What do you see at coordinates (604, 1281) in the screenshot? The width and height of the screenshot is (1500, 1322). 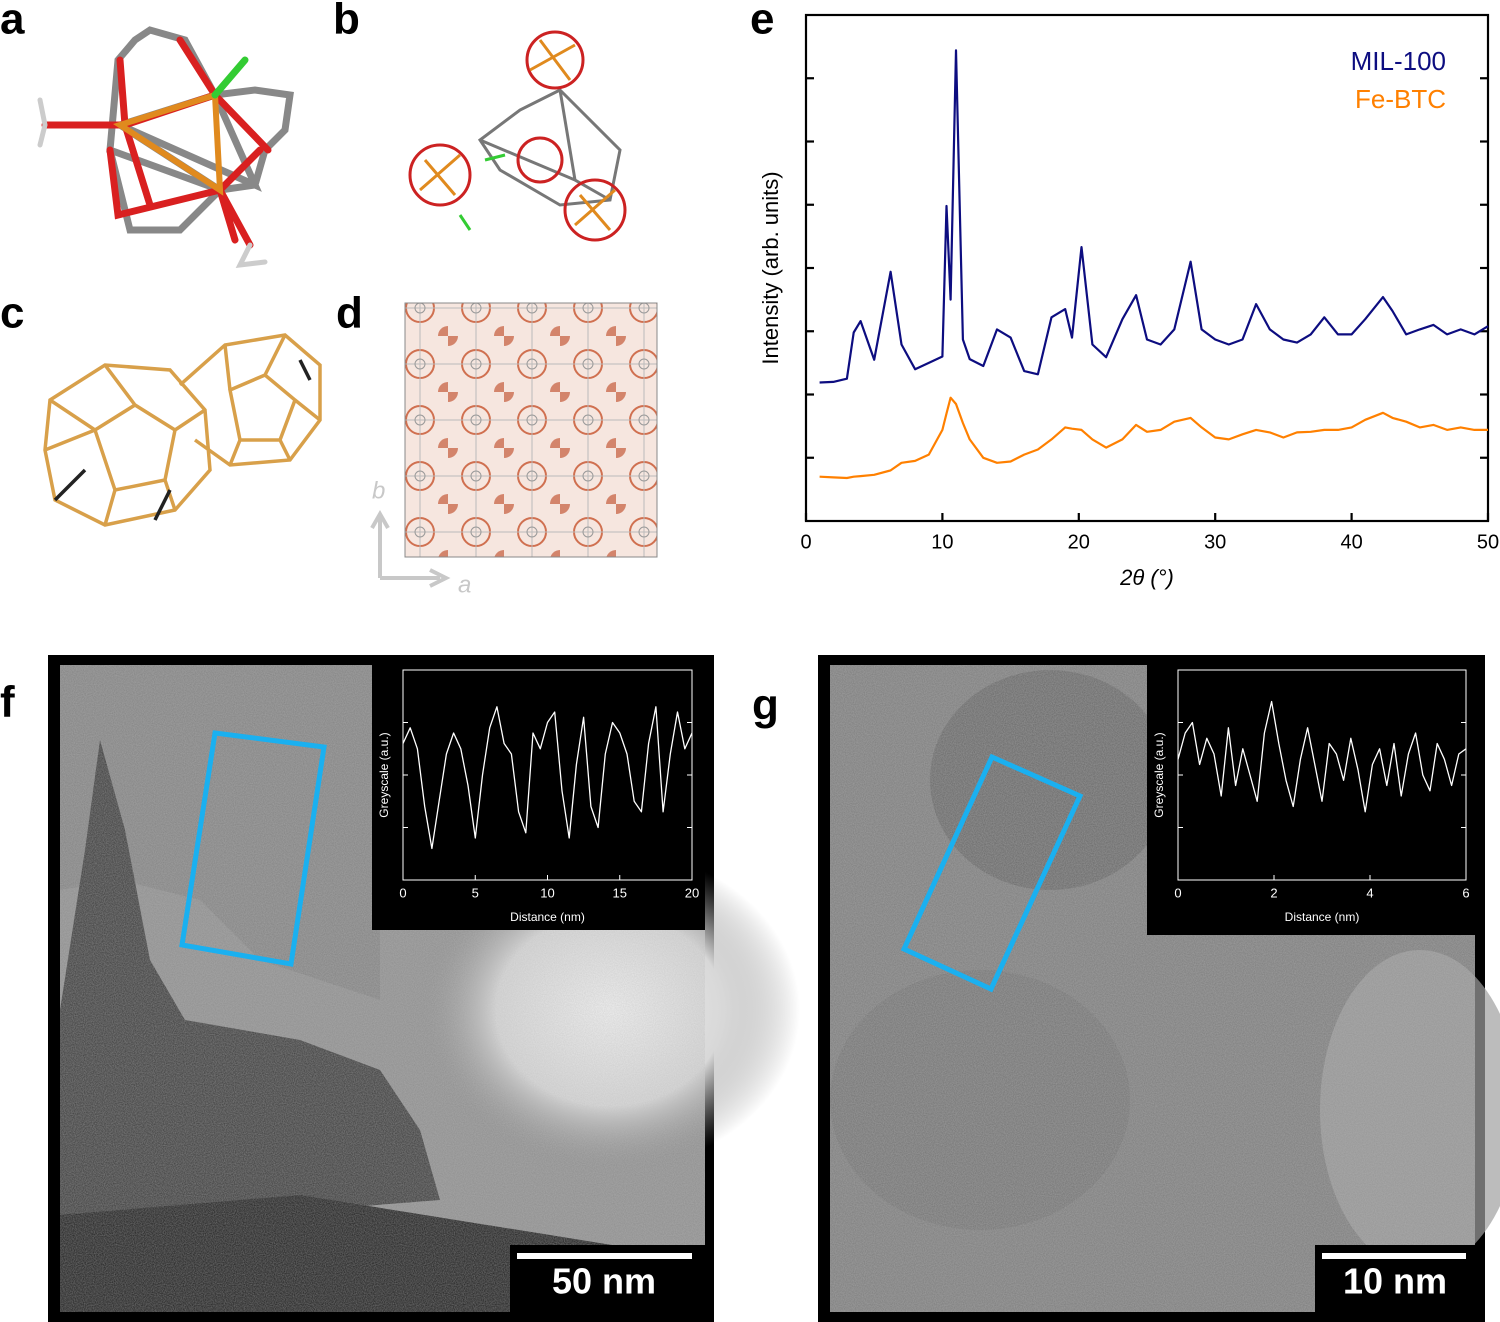 I see `scale-bar-label: 50 nm` at bounding box center [604, 1281].